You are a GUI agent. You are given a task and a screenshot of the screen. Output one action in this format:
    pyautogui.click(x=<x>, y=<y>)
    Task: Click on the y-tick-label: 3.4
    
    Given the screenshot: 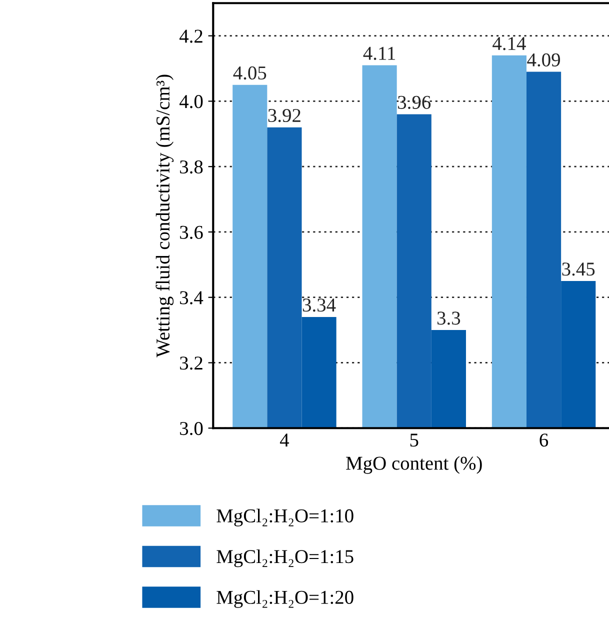 What is the action you would take?
    pyautogui.click(x=192, y=297)
    